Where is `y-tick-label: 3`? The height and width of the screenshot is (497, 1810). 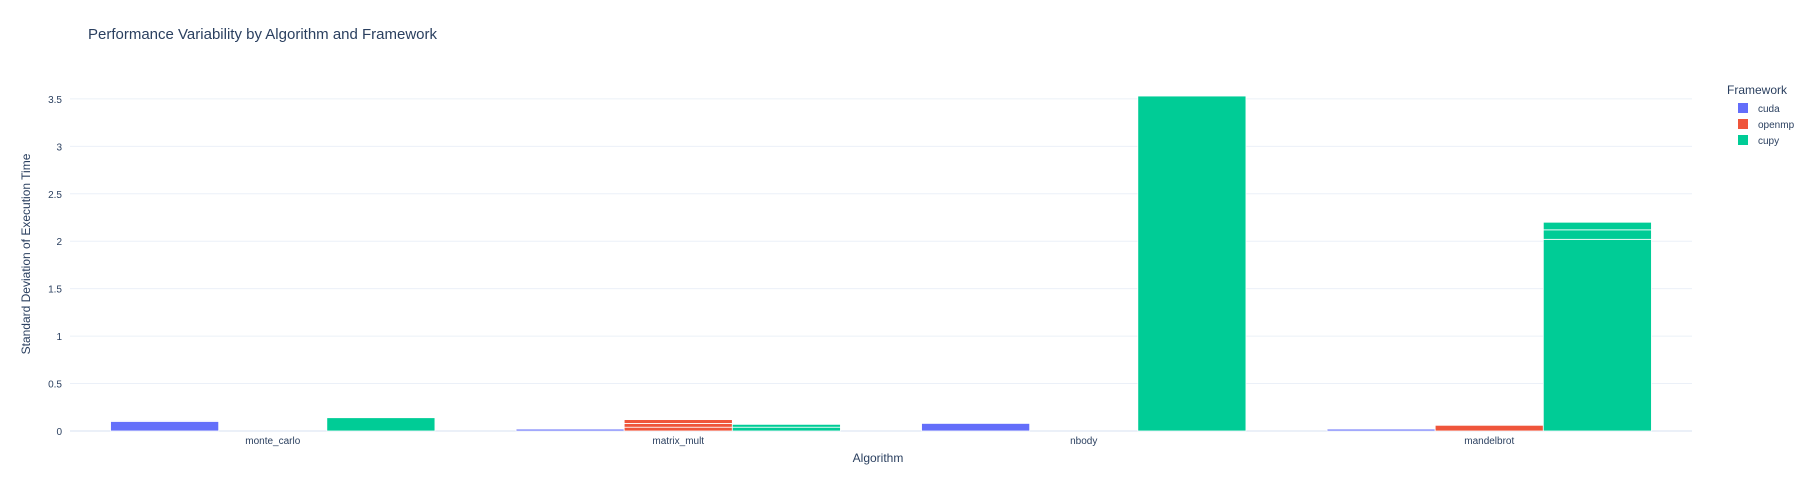
y-tick-label: 3 is located at coordinates (59, 147).